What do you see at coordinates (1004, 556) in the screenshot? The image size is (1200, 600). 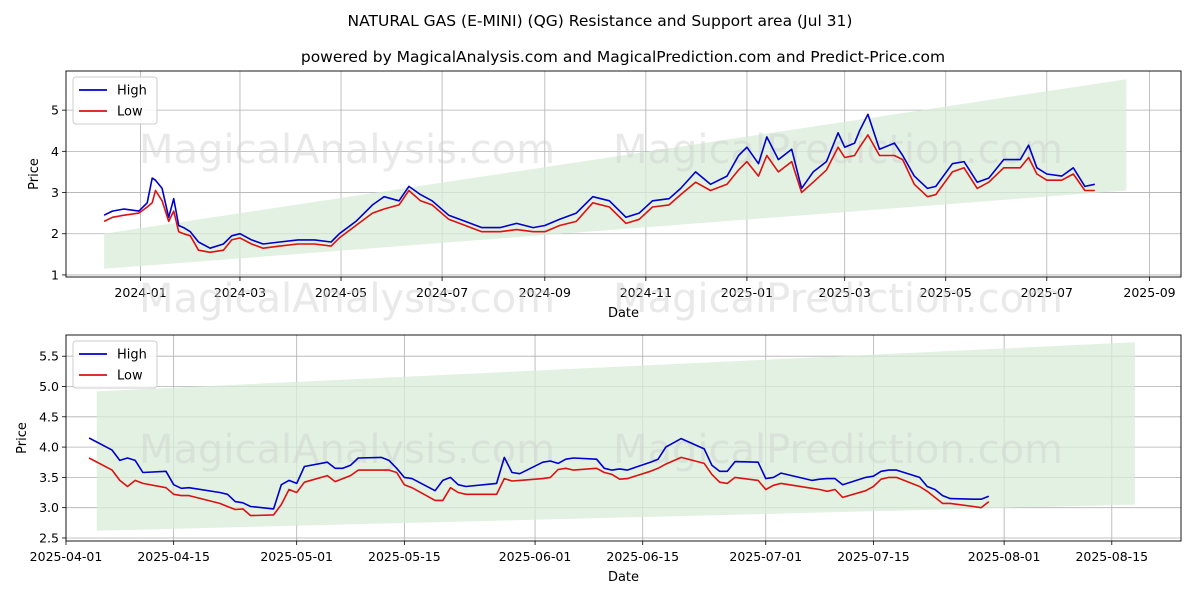 I see `x-tick-label: 2025-08-01` at bounding box center [1004, 556].